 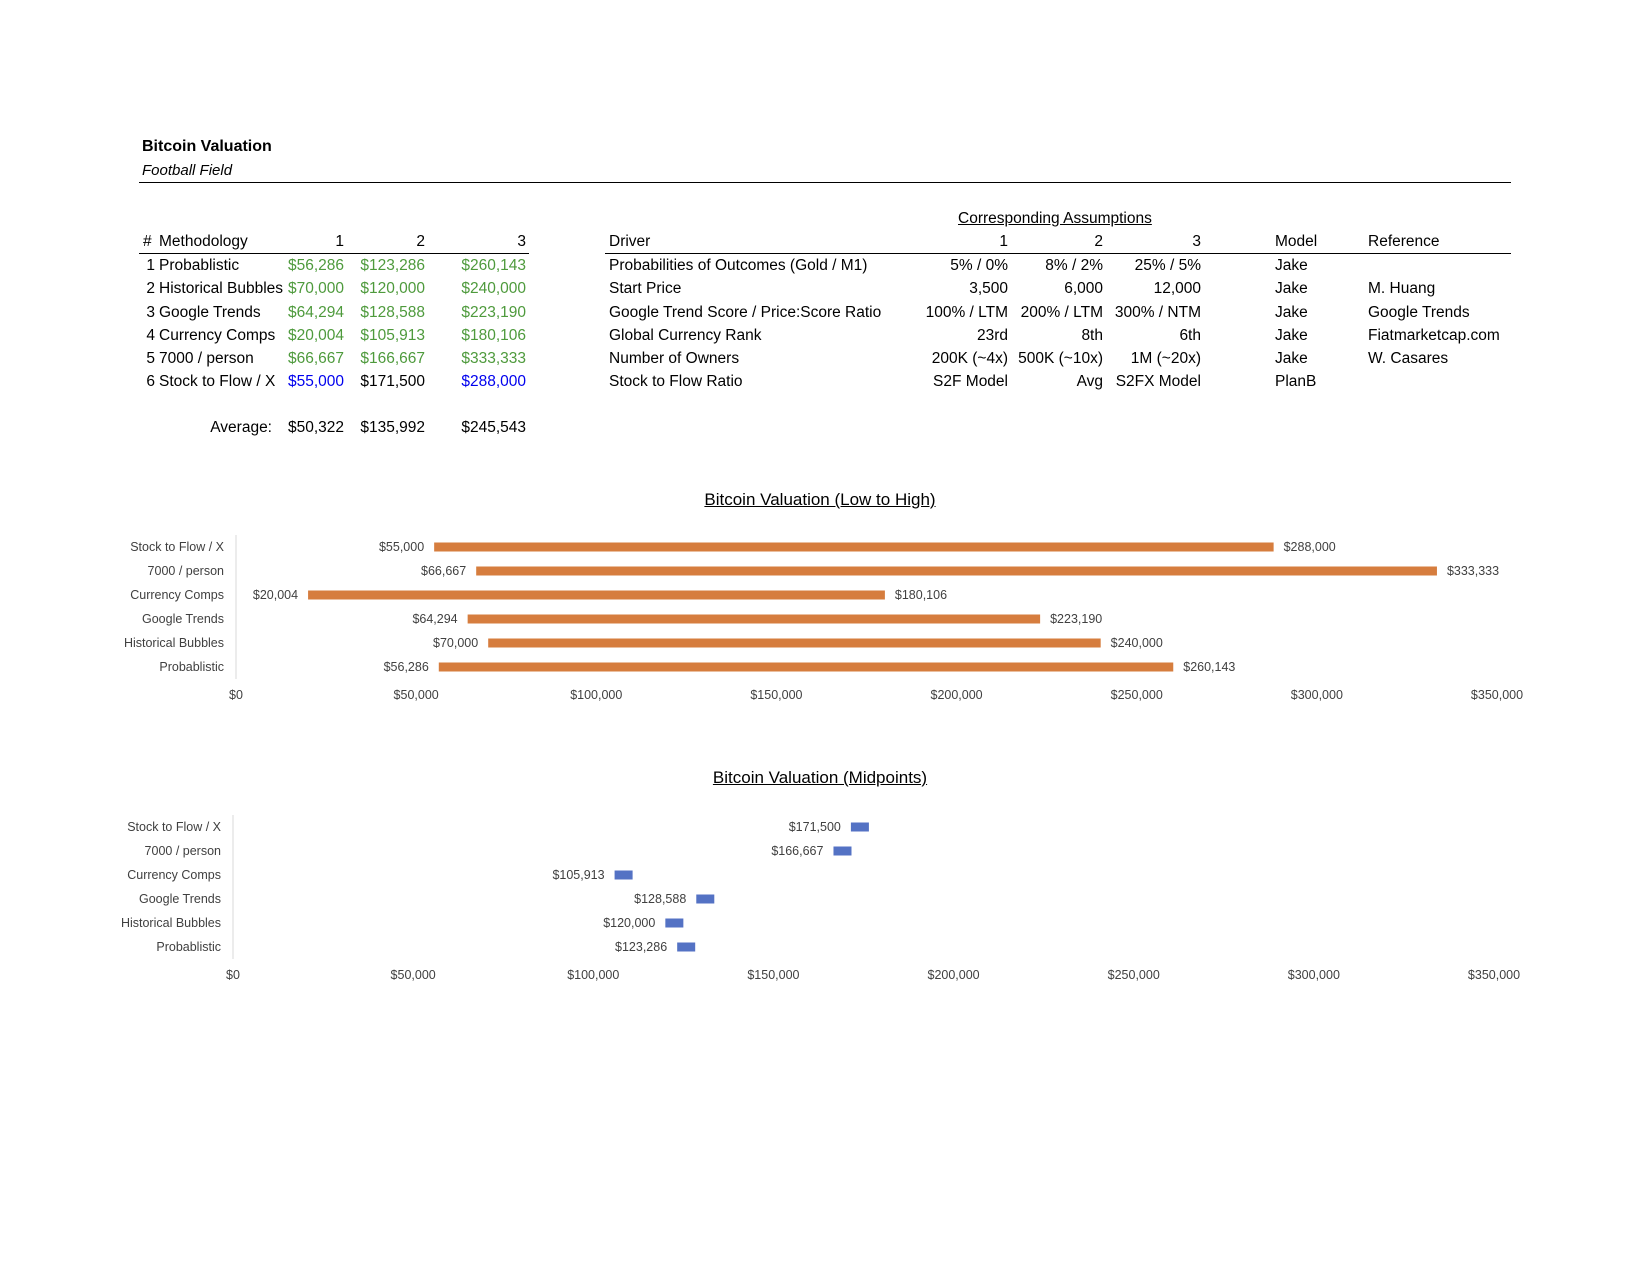 I want to click on x-tick-label: $150,000, so click(x=773, y=975).